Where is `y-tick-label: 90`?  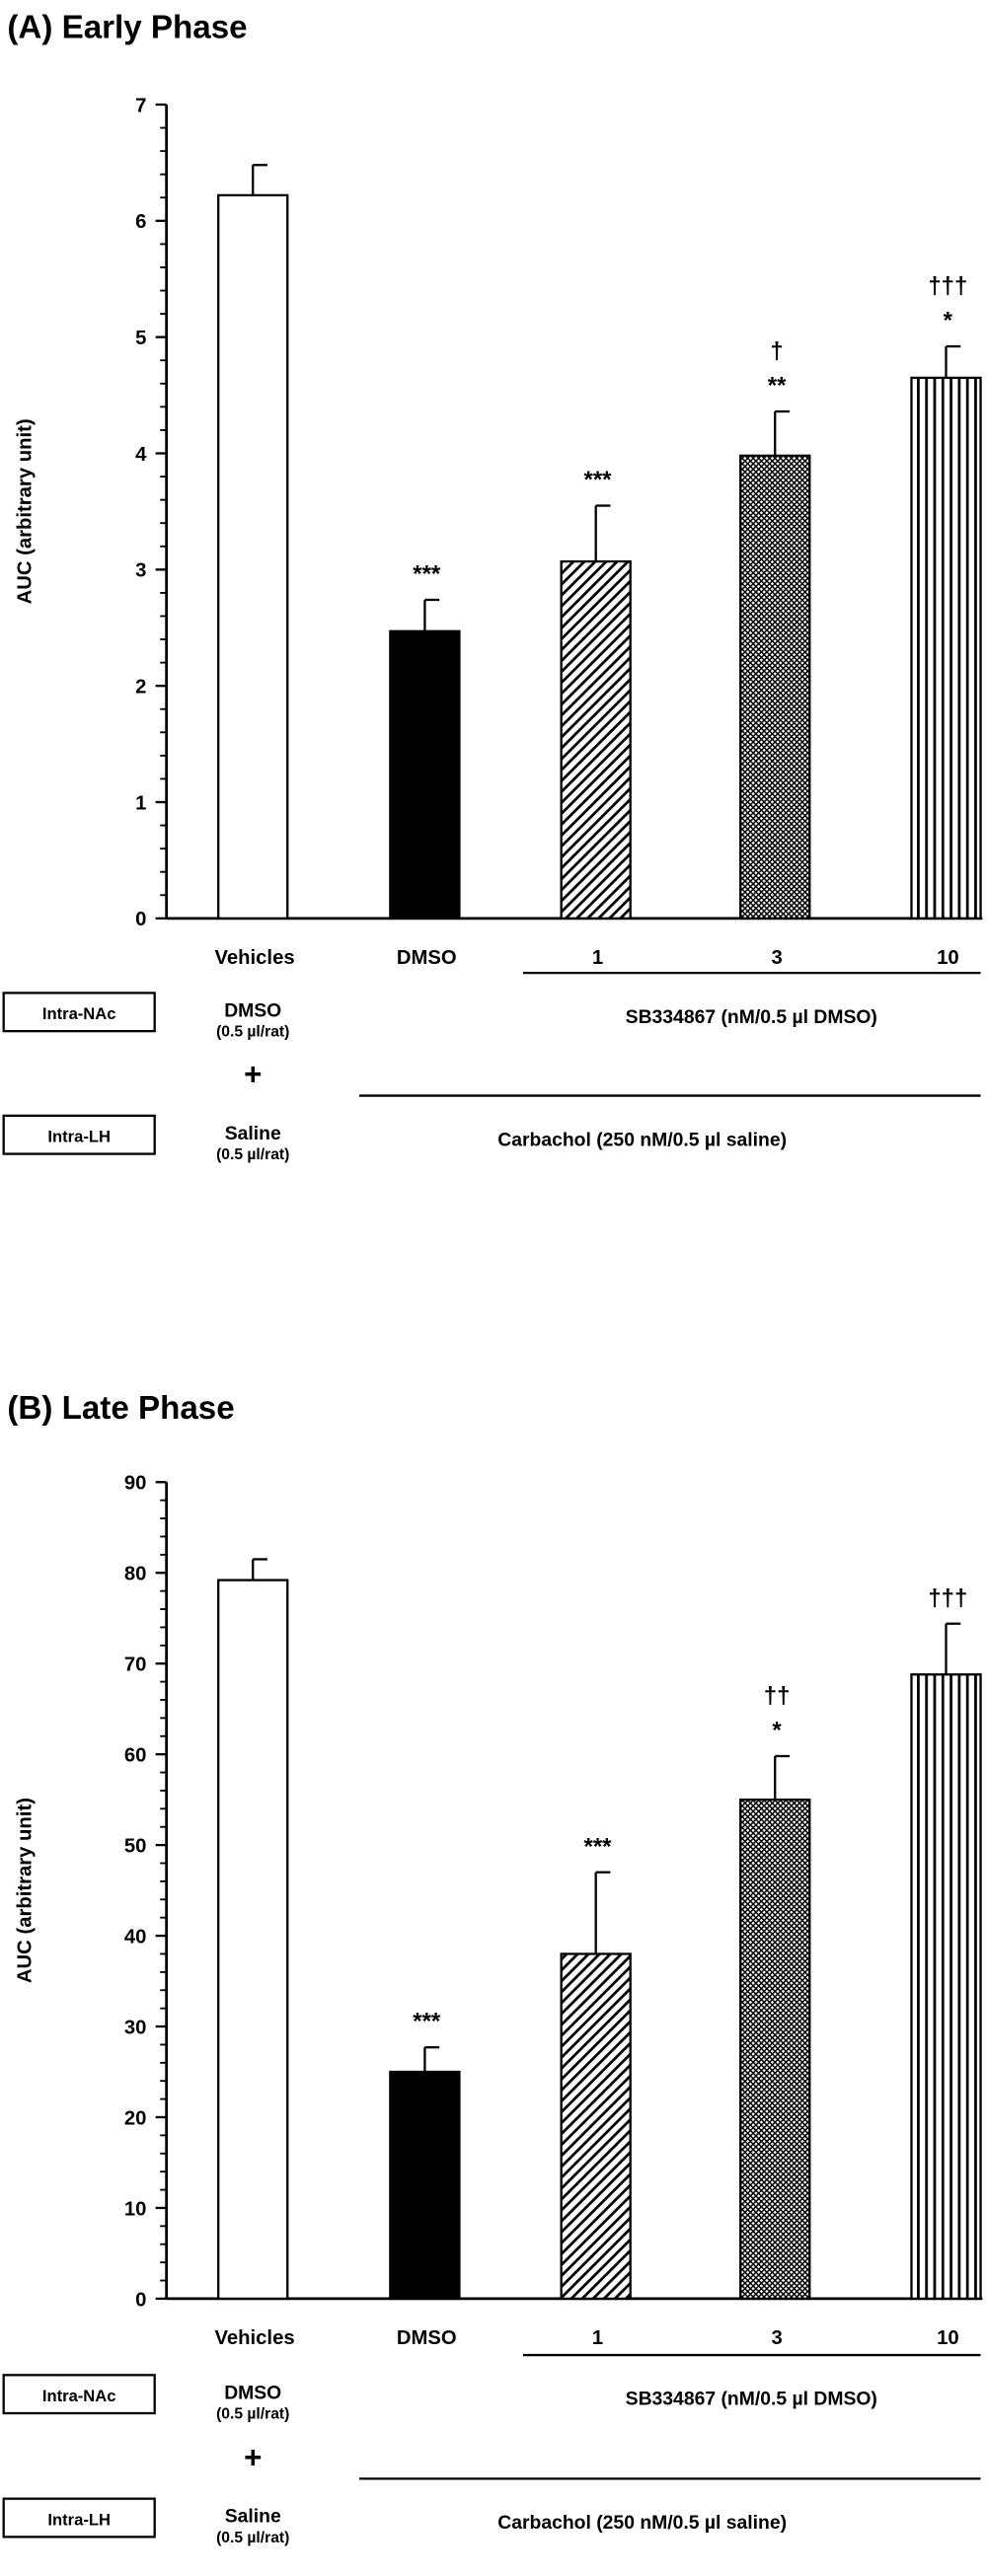
y-tick-label: 90 is located at coordinates (136, 1484).